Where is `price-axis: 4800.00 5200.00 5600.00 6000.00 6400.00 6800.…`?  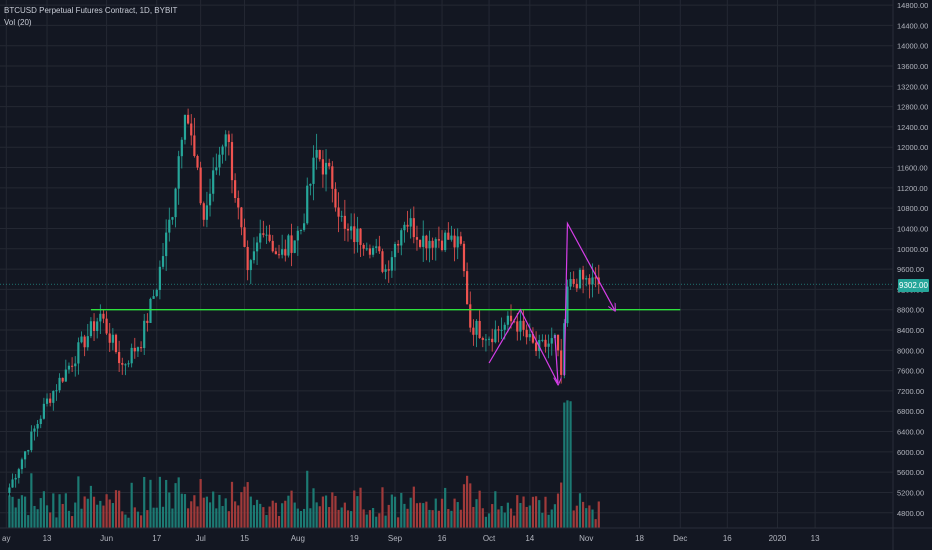
price-axis: 4800.00 5200.00 5600.00 6000.00 6400.00 6800.… is located at coordinates (910, 275).